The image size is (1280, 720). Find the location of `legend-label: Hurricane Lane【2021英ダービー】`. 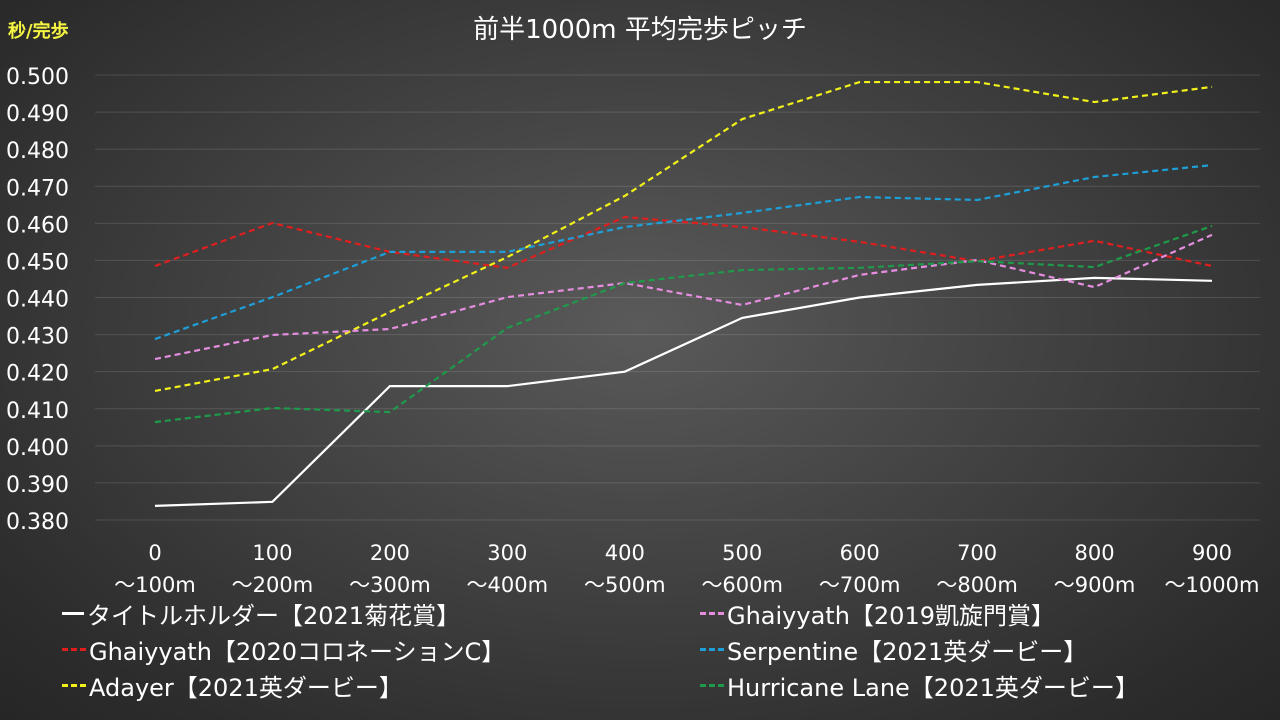

legend-label: Hurricane Lane【2021英ダービー】 is located at coordinates (933, 688).